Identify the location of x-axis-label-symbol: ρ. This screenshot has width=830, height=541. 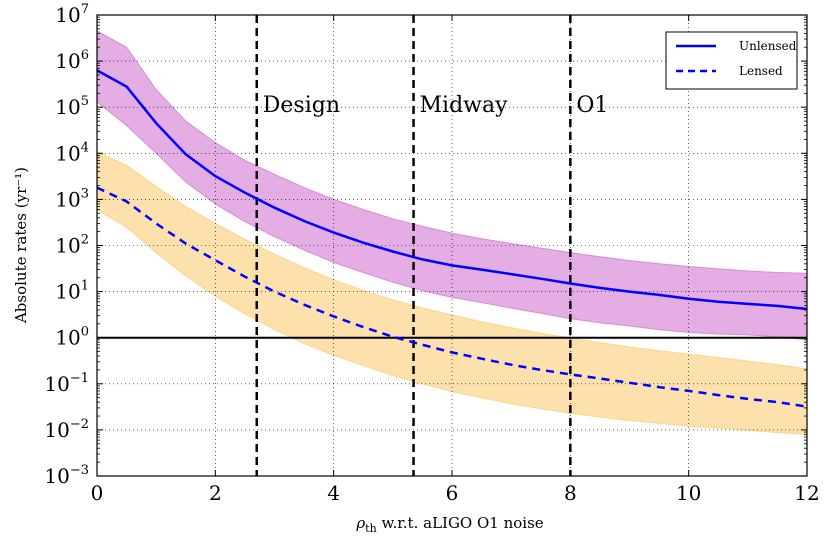
(360, 523).